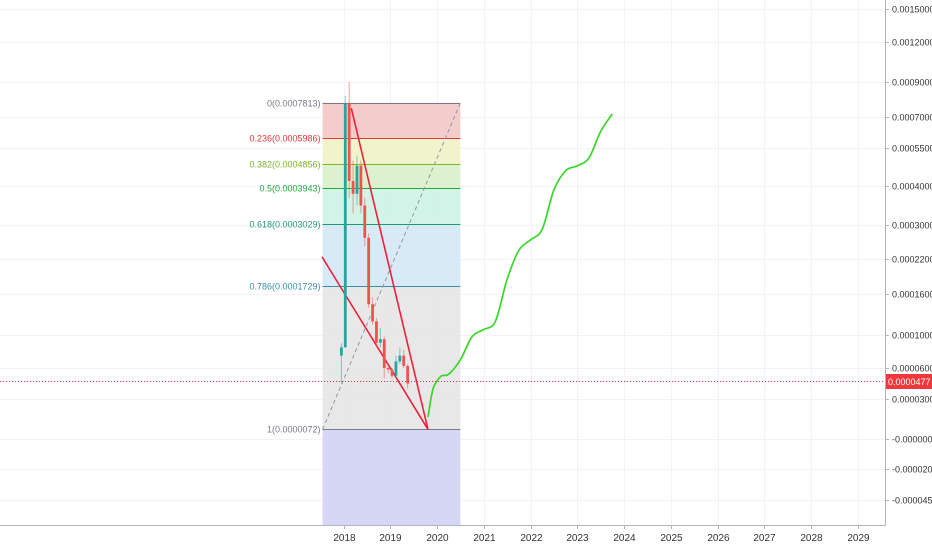 The height and width of the screenshot is (550, 932). I want to click on x-tick-label: 2020, so click(437, 538).